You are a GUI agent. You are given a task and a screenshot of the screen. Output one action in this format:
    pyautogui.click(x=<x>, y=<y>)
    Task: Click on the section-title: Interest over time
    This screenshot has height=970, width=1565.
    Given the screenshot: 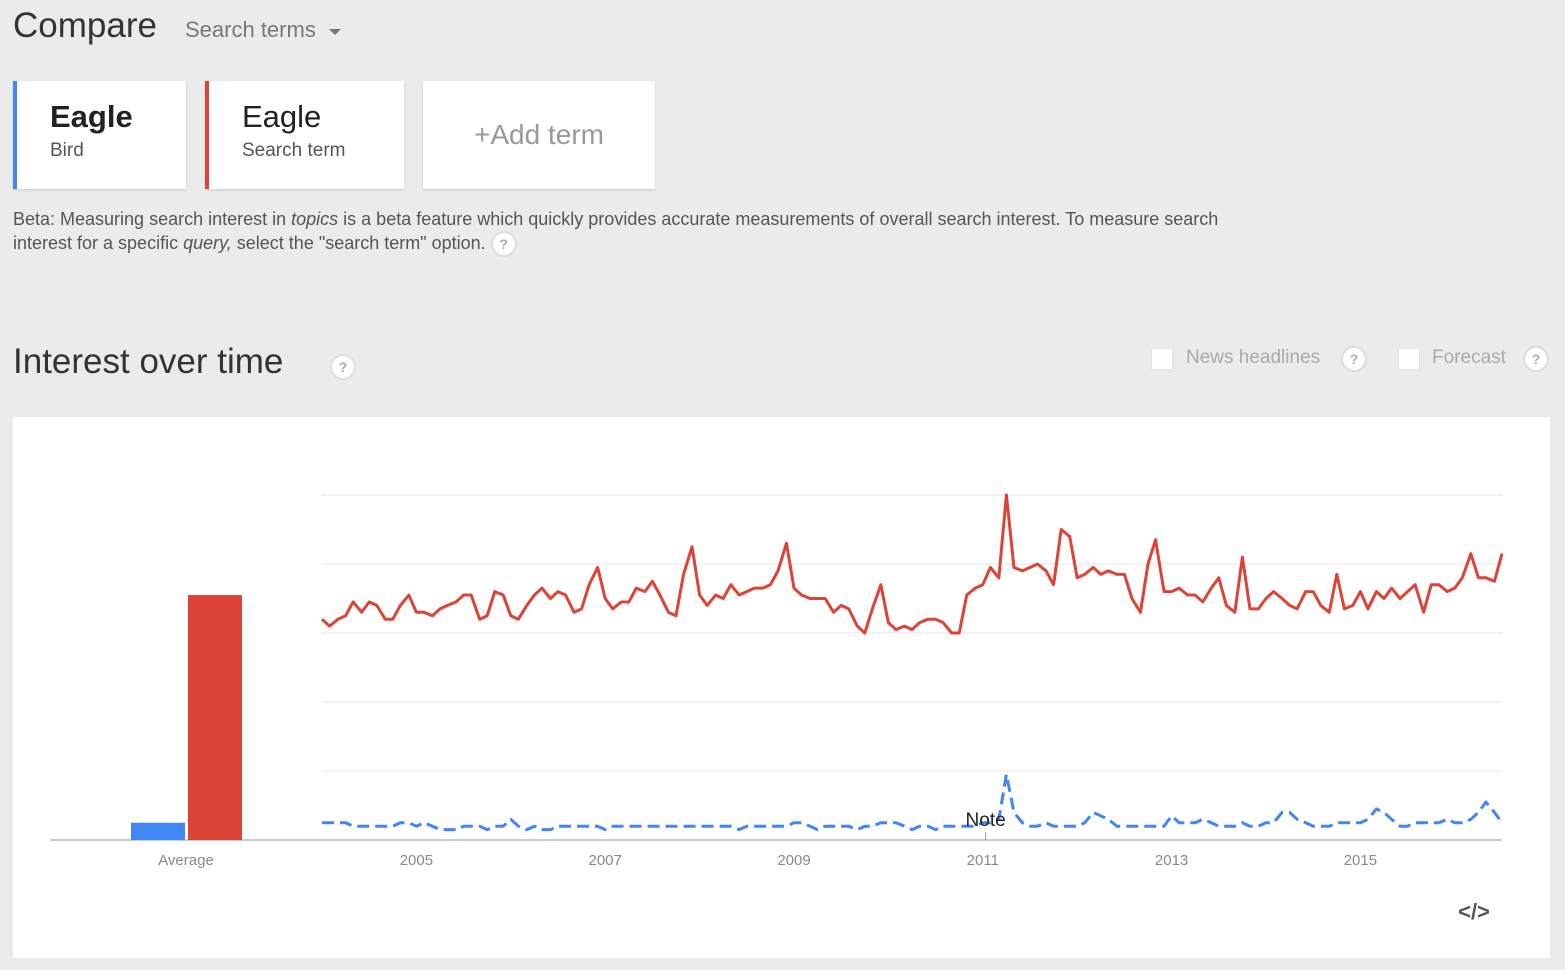 What is the action you would take?
    pyautogui.click(x=148, y=361)
    